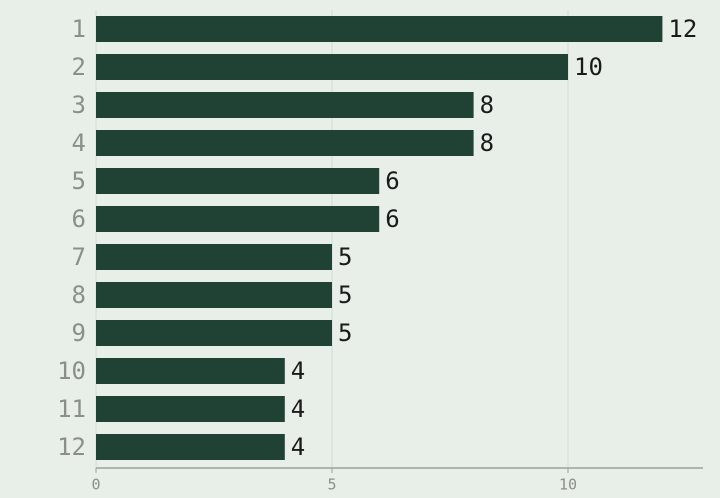 The width and height of the screenshot is (720, 498). I want to click on x-tick-label: 5, so click(331, 485).